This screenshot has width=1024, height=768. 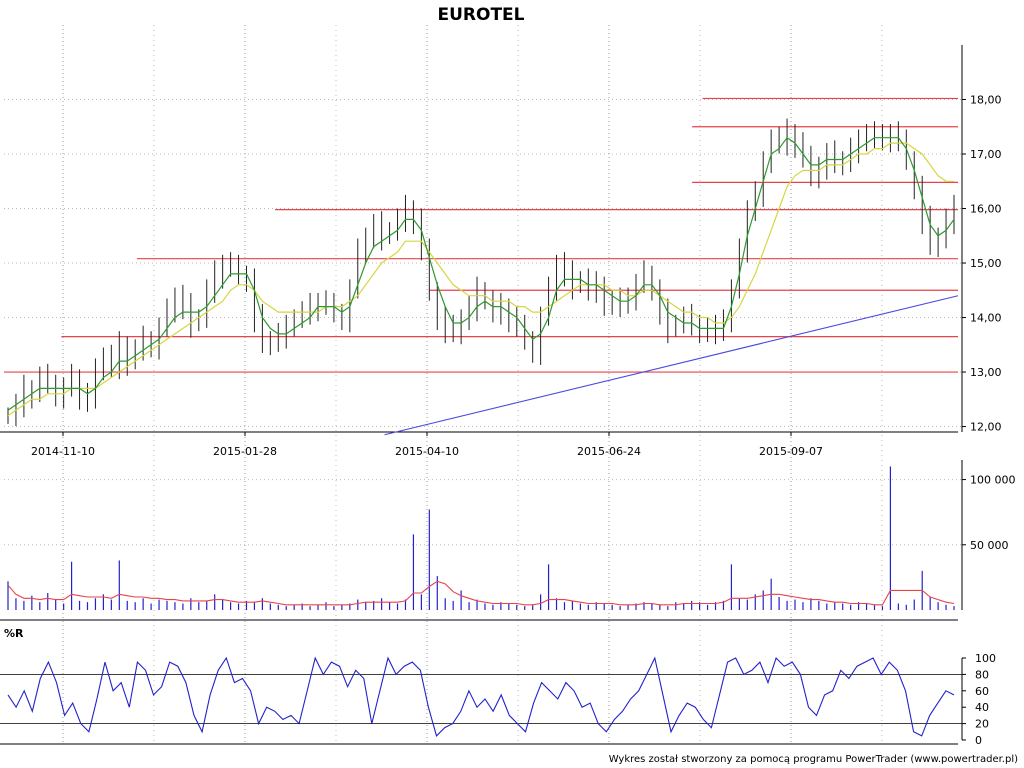 I want to click on williams-tick-label: 40, so click(x=982, y=707).